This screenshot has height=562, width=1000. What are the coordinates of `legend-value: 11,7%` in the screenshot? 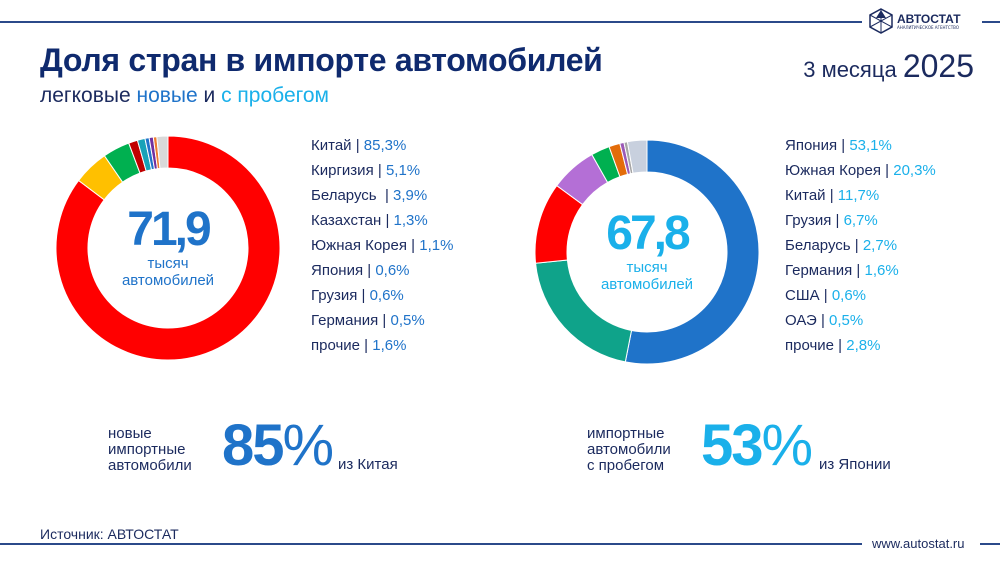 It's located at (858, 195).